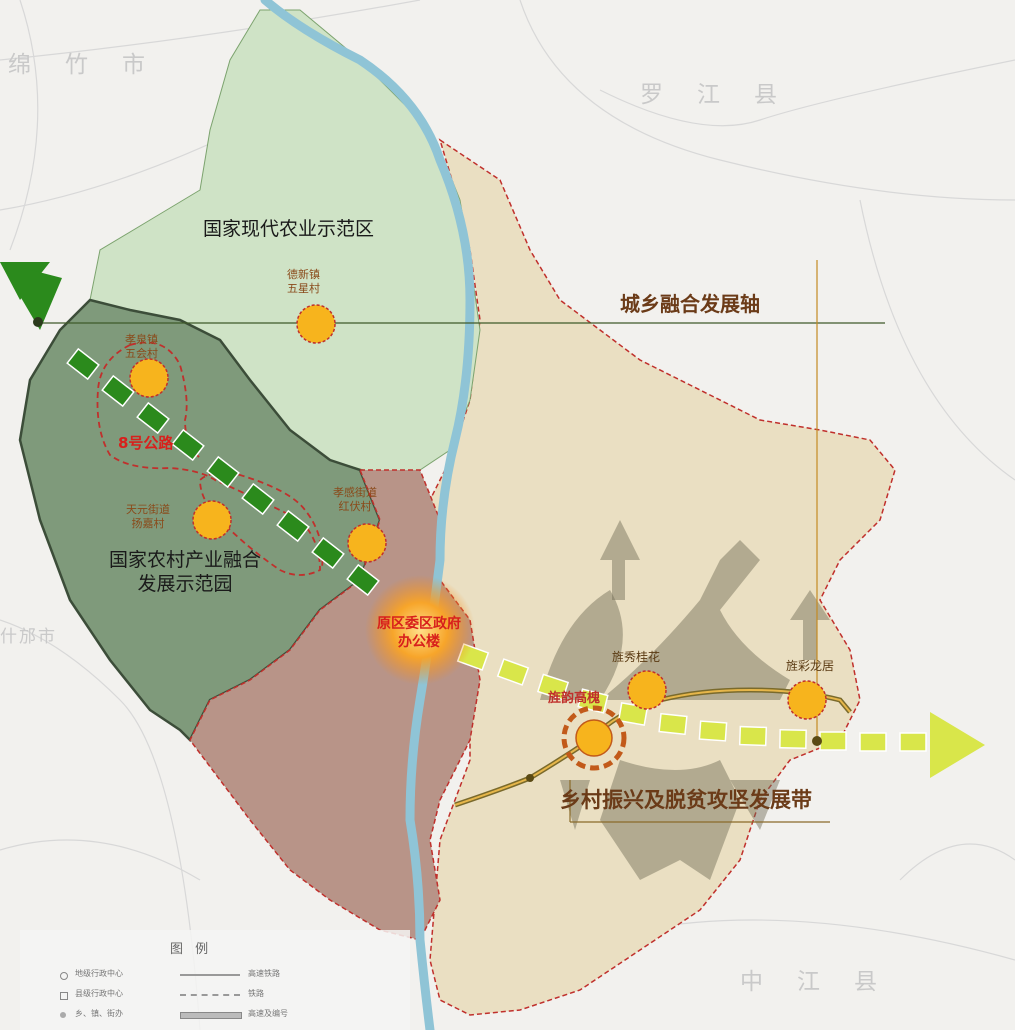 Image resolution: width=1015 pixels, height=1030 pixels. I want to click on city-label-luojiang: 罗江县, so click(725, 95).